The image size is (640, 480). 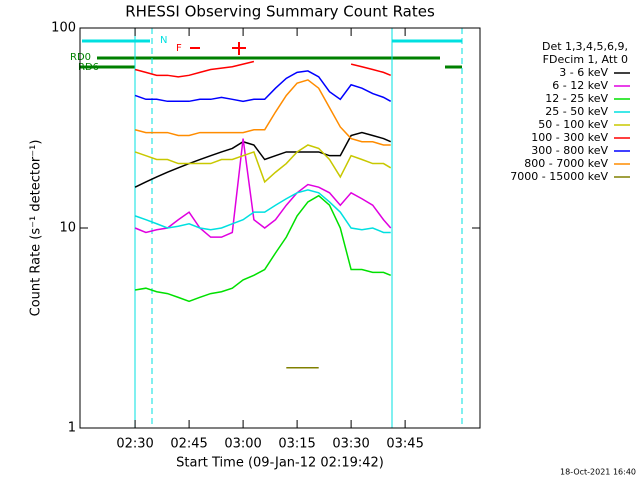 I want to click on x-axis-label: Start Time (09-Jan-12 02:19:42), so click(x=280, y=463).